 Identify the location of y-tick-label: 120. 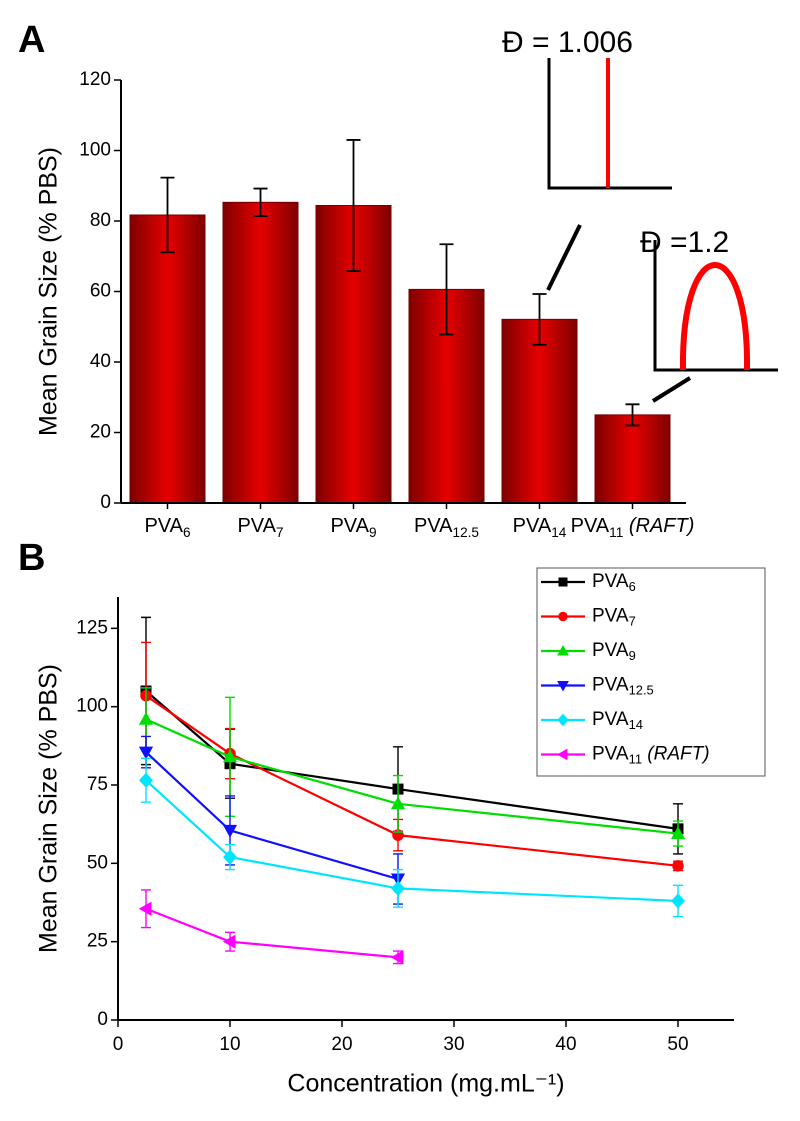
(95, 79).